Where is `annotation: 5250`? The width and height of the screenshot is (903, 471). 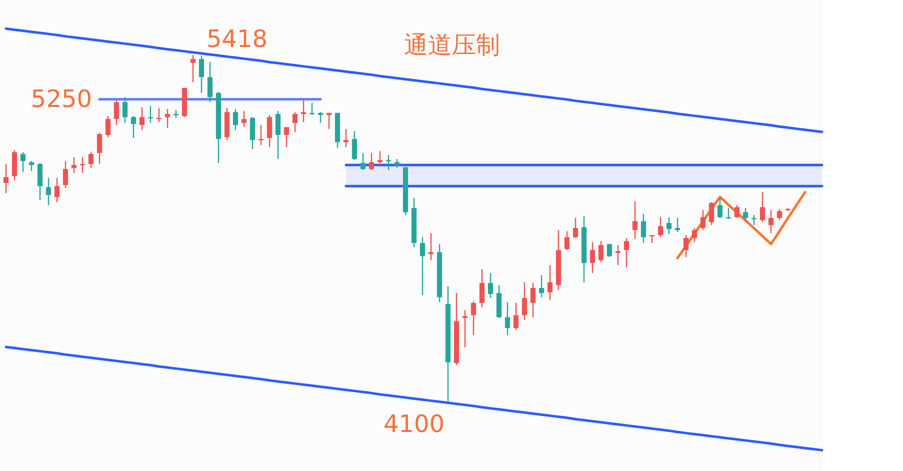
annotation: 5250 is located at coordinates (61, 99).